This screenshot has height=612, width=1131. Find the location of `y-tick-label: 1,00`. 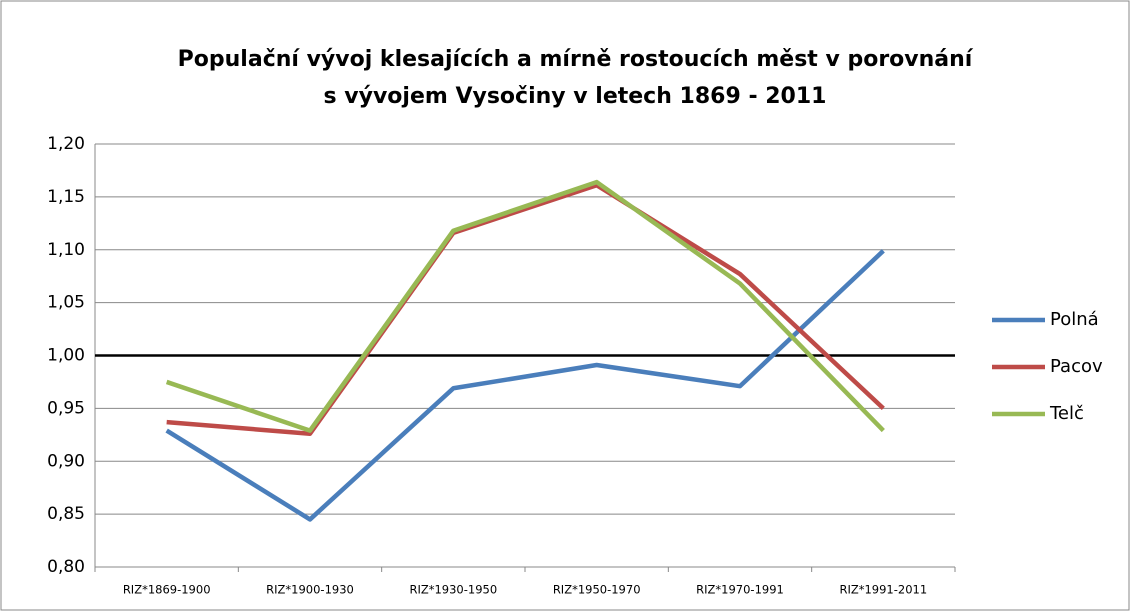

y-tick-label: 1,00 is located at coordinates (66, 356).